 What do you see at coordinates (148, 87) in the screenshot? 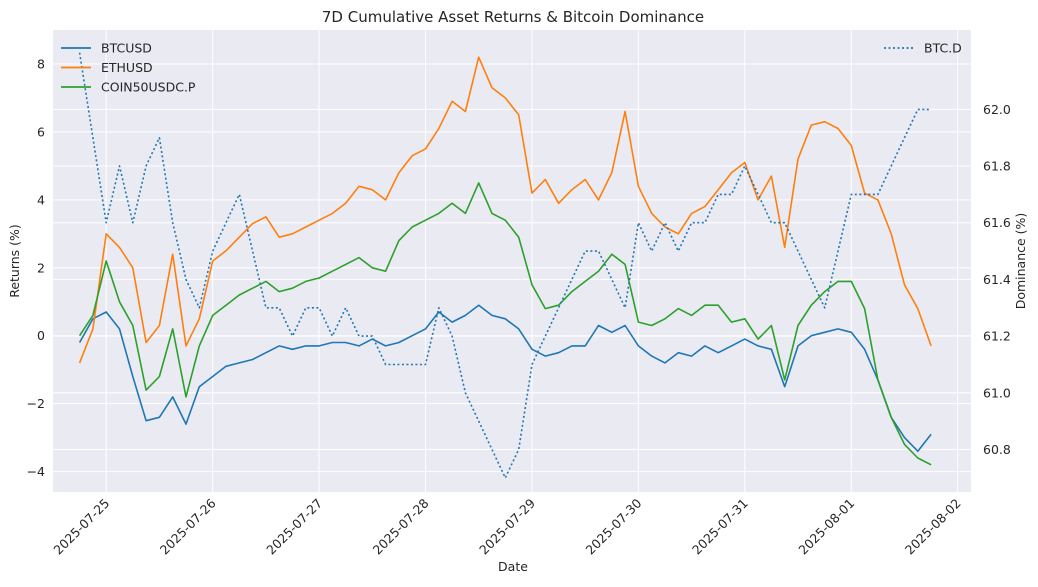
I see `legend-label: COIN50USDC.P` at bounding box center [148, 87].